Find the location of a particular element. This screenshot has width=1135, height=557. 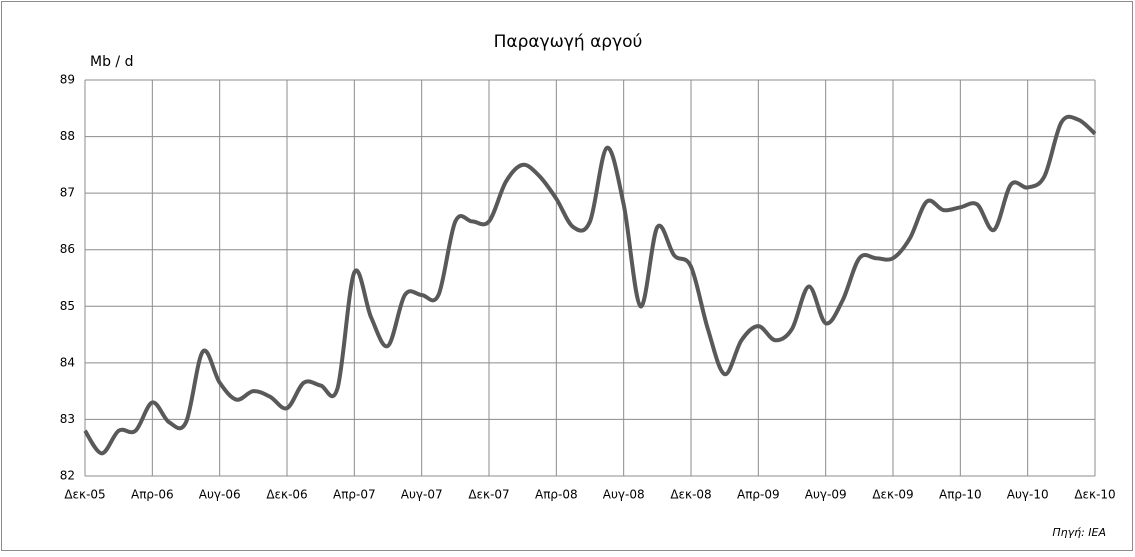

y-tick-label: 85 is located at coordinates (67, 306).